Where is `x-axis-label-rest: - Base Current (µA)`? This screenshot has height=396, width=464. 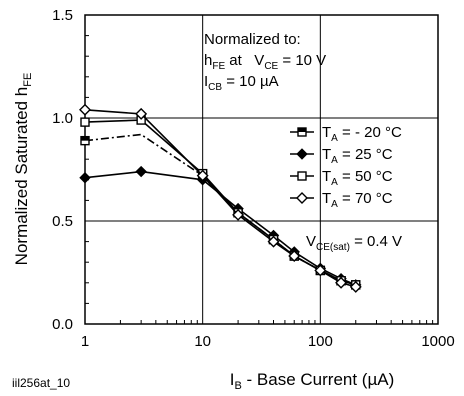 x-axis-label-rest: - Base Current (µA) is located at coordinates (318, 379).